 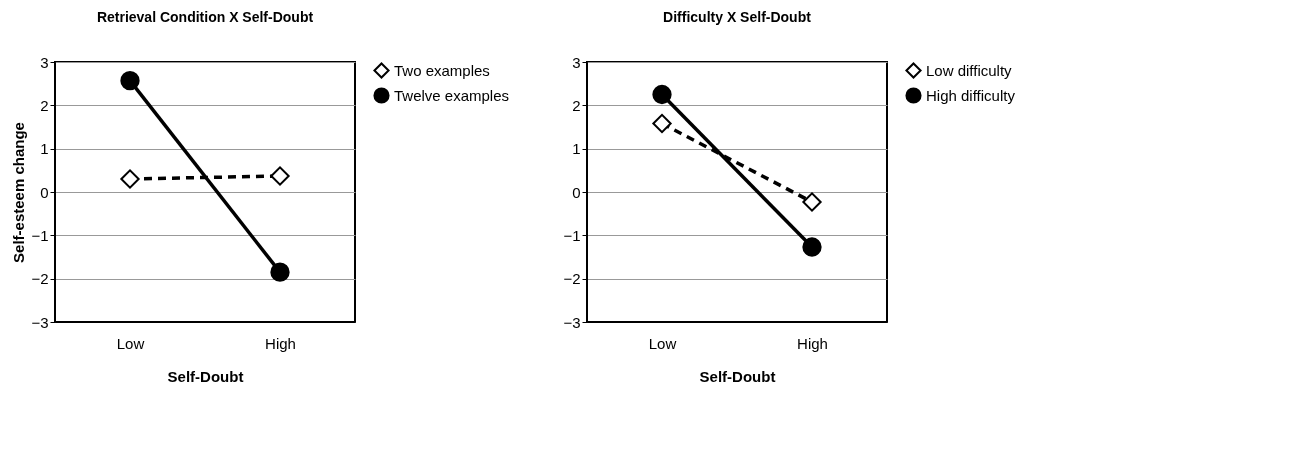 I want to click on legend-label: Low difficulty, so click(x=969, y=70).